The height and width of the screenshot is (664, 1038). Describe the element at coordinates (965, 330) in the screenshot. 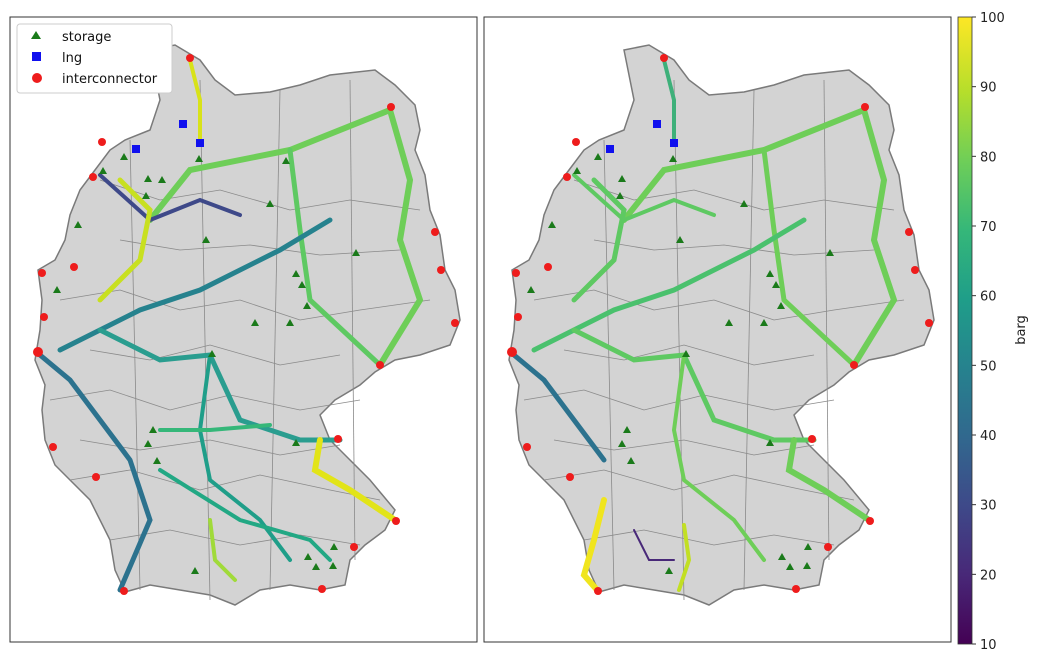

I see `colorbar-gradient` at that location.